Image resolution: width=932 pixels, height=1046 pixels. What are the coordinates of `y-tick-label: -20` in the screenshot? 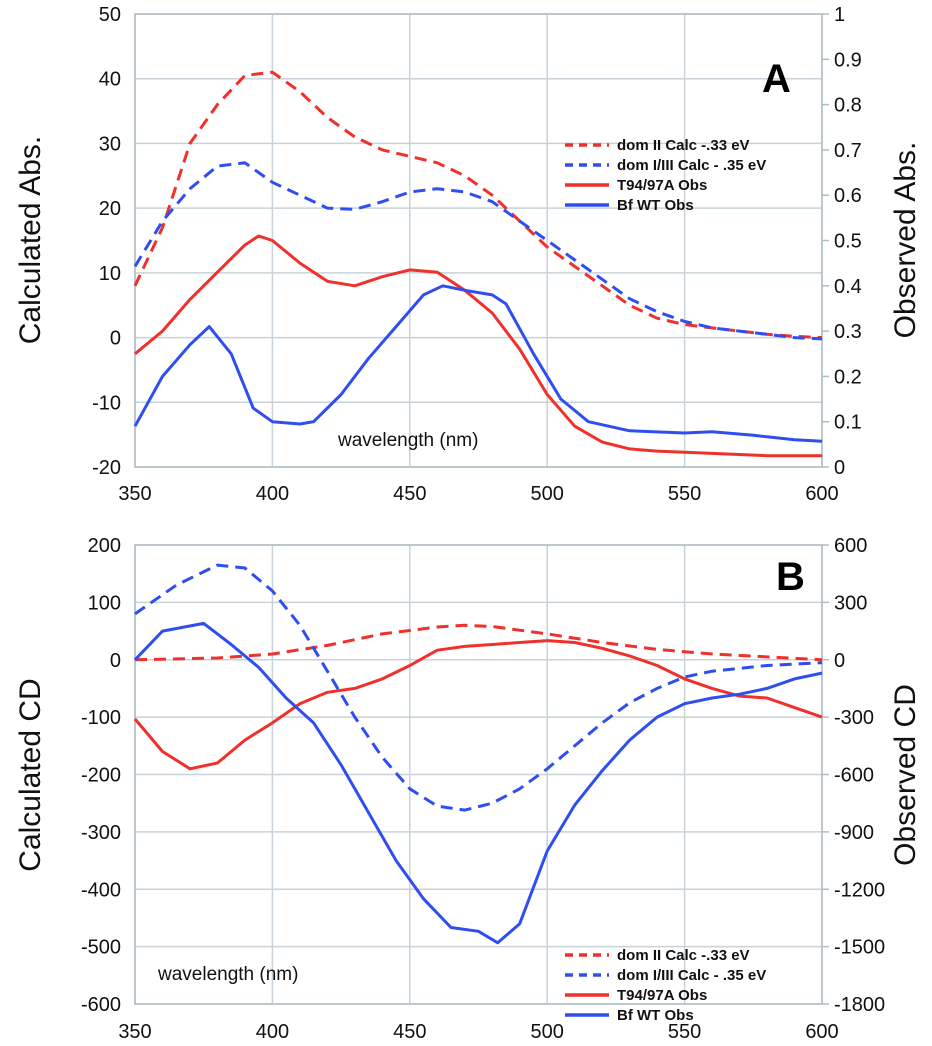 It's located at (106, 468).